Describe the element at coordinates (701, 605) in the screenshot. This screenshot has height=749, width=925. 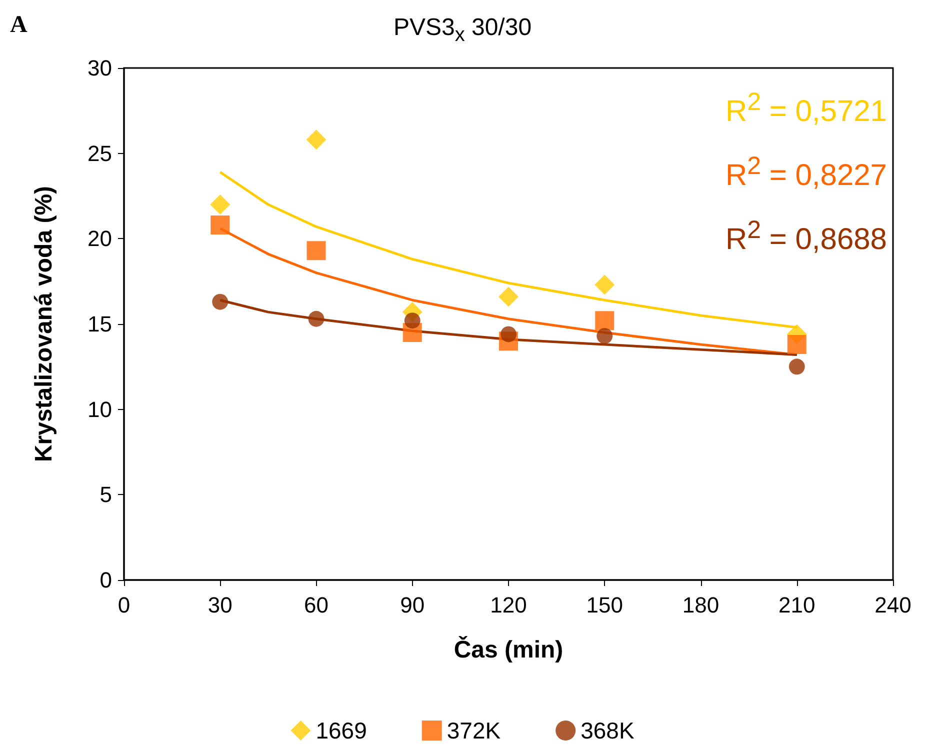
I see `x-tick-label: 180` at that location.